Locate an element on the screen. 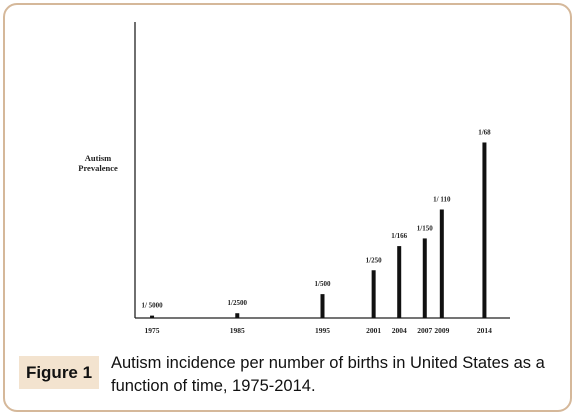  tick-label-2004: 2004 is located at coordinates (399, 330).